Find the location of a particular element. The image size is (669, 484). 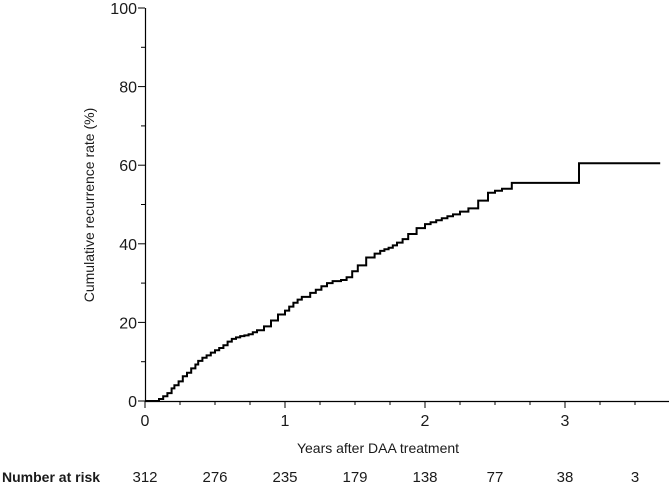

y-ticks: 0 20 40 60 80 100 is located at coordinates (127, 206).